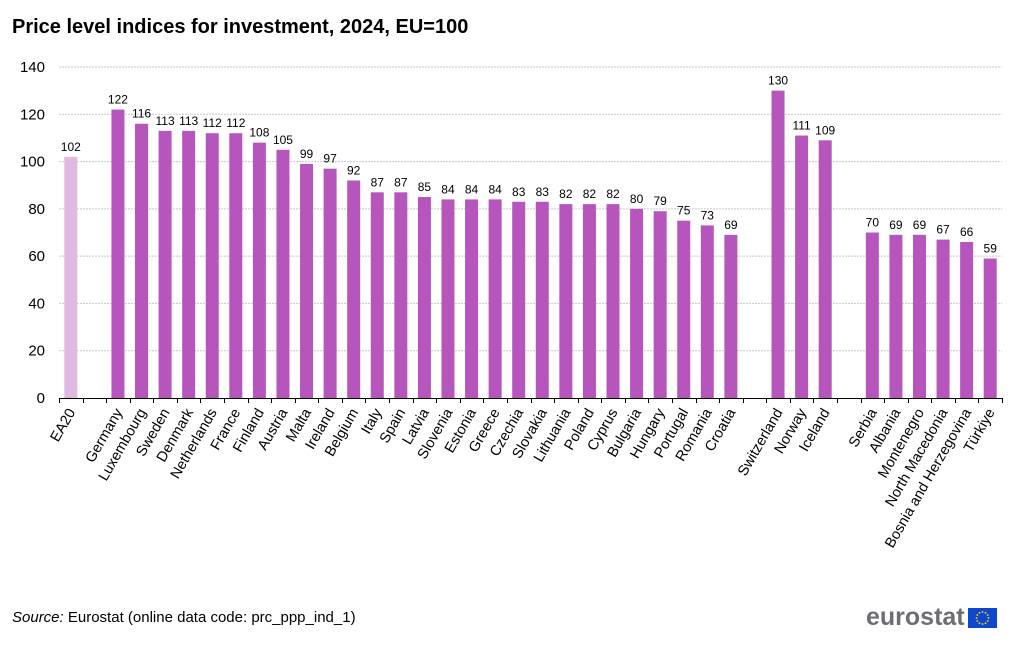  What do you see at coordinates (32, 114) in the screenshot?
I see `y-tick-label: 120` at bounding box center [32, 114].